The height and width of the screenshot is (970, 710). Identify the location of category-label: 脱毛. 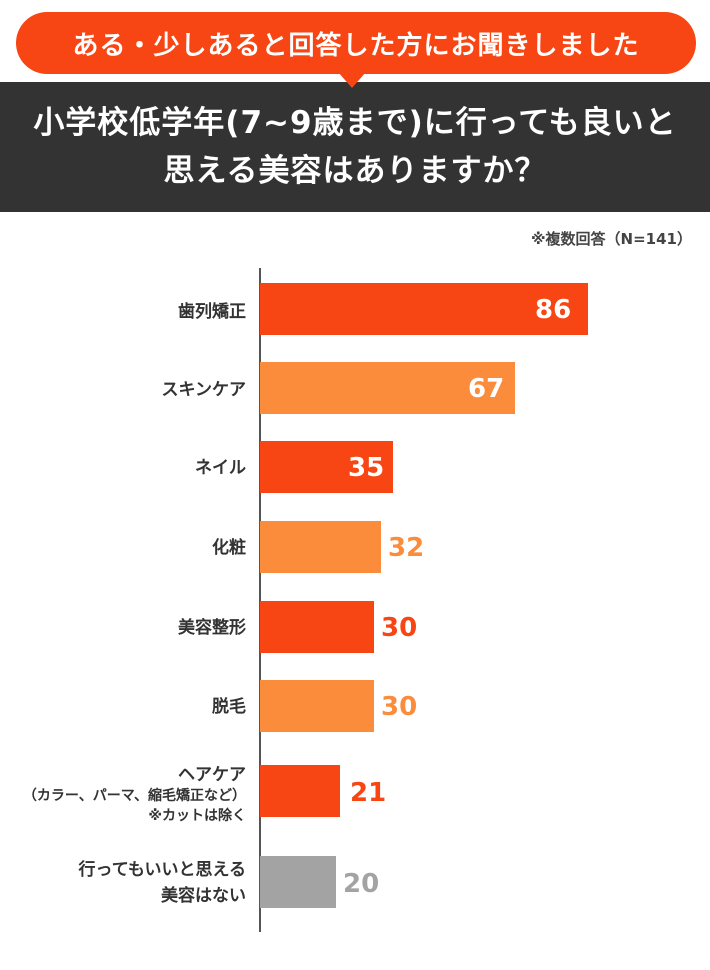
(229, 707).